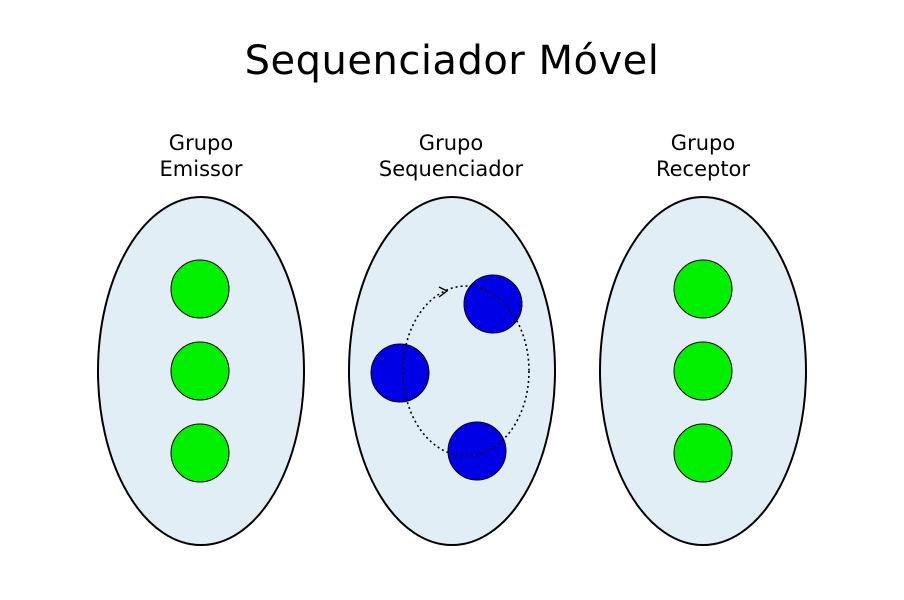 The image size is (904, 600). Describe the element at coordinates (703, 143) in the screenshot. I see `group-receptor-label-line1: Grupo` at that location.